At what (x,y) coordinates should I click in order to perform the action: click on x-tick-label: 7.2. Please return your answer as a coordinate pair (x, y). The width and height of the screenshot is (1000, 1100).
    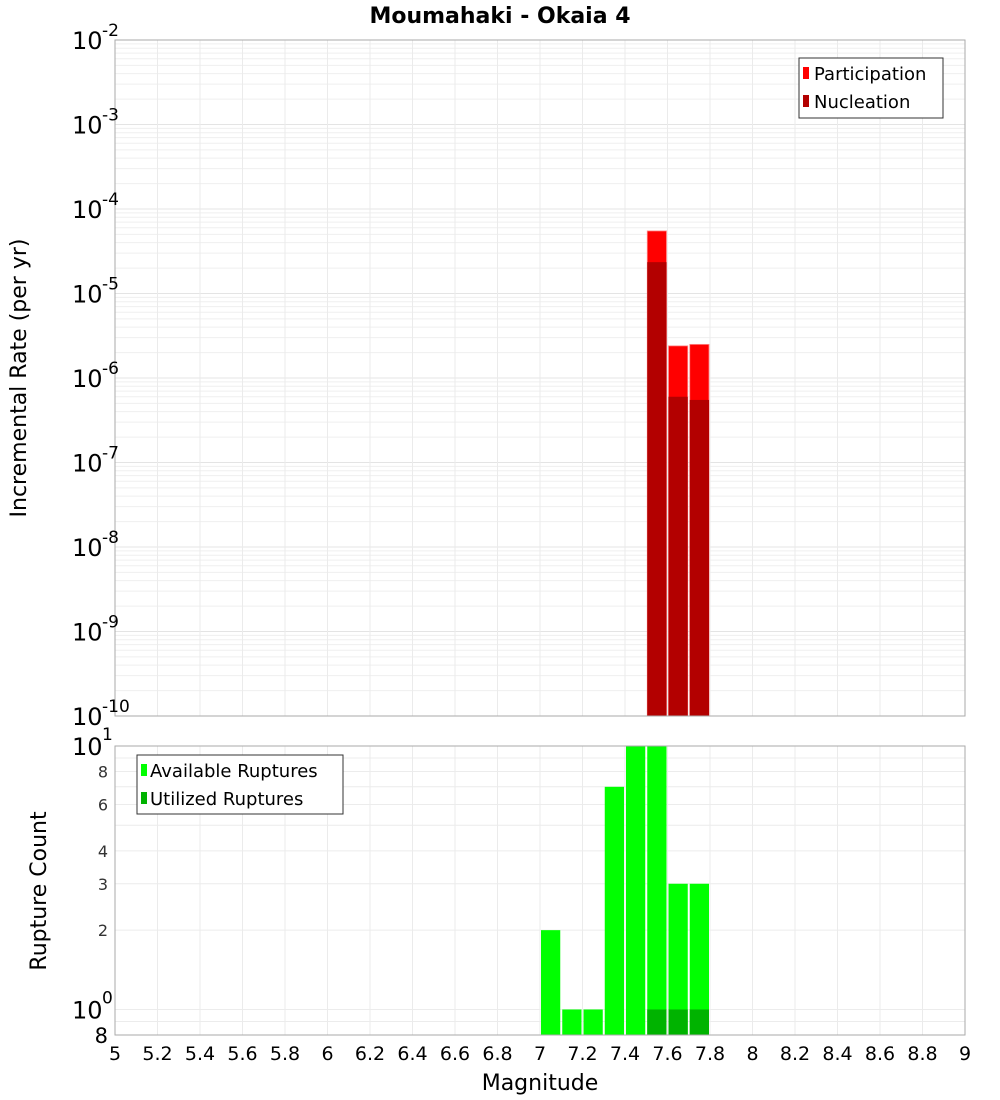
    Looking at the image, I should click on (582, 1054).